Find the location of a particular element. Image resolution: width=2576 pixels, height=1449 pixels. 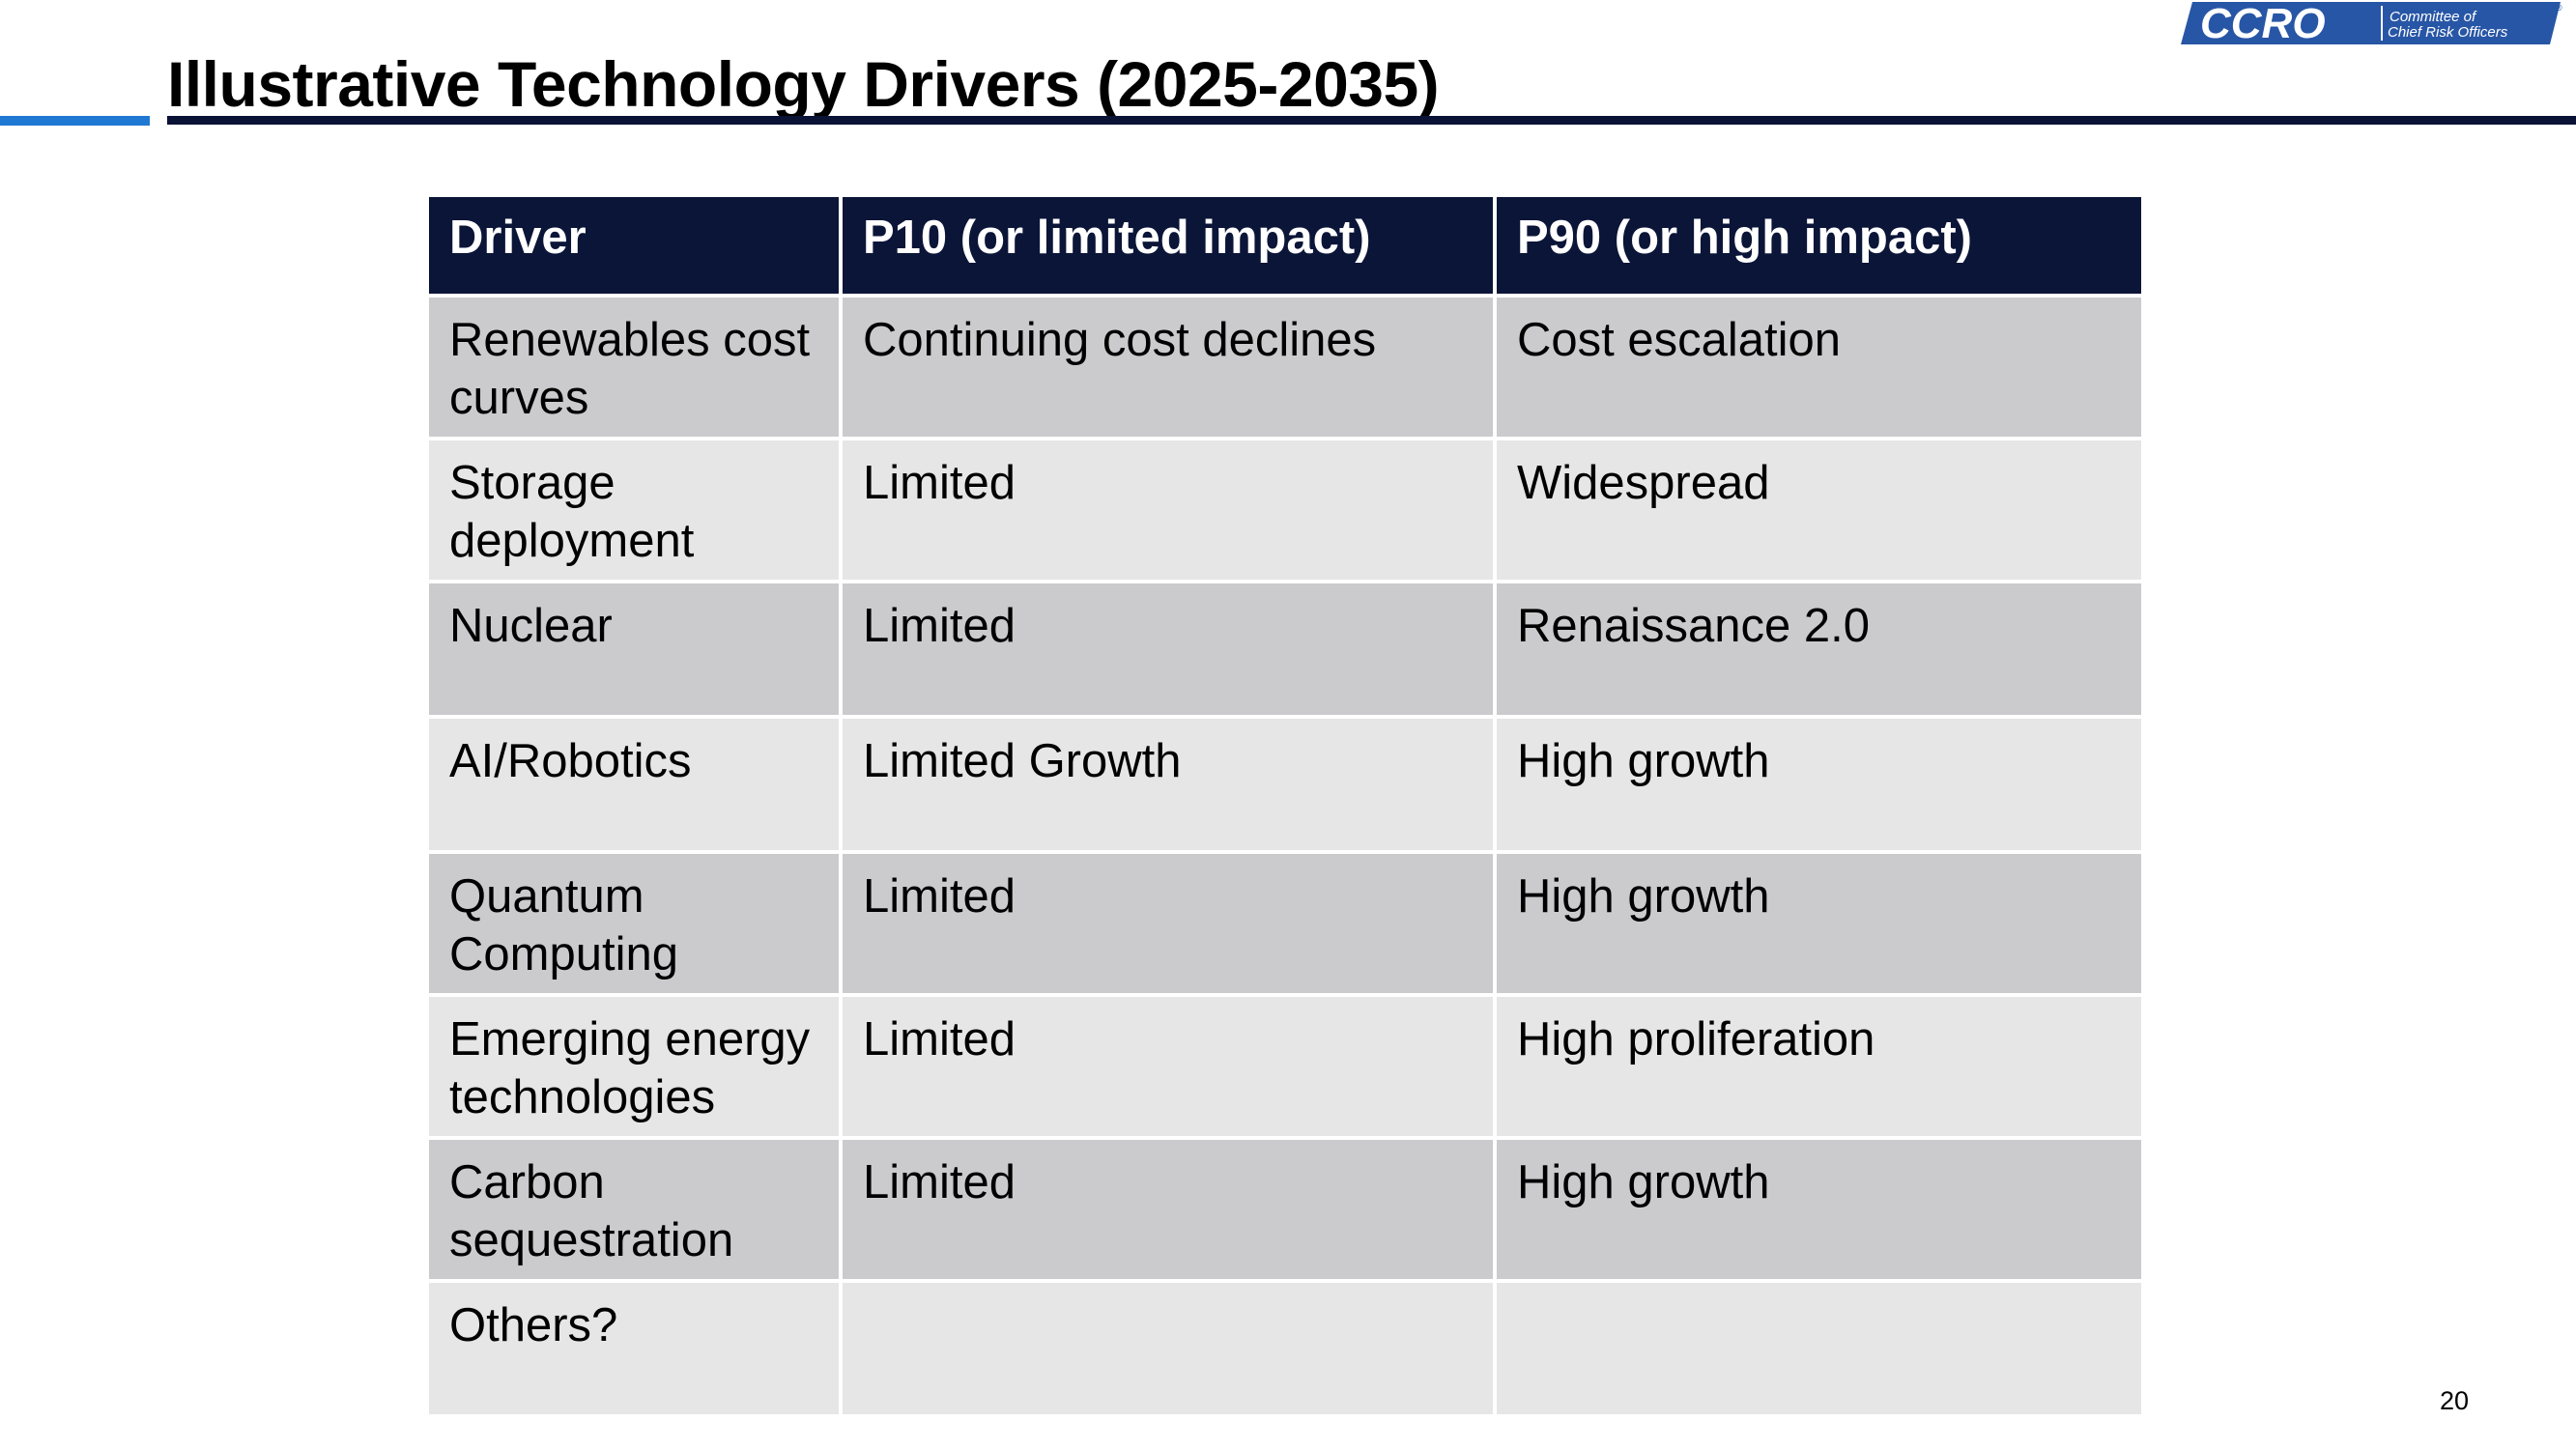

p90-cell is located at coordinates (1819, 1348).